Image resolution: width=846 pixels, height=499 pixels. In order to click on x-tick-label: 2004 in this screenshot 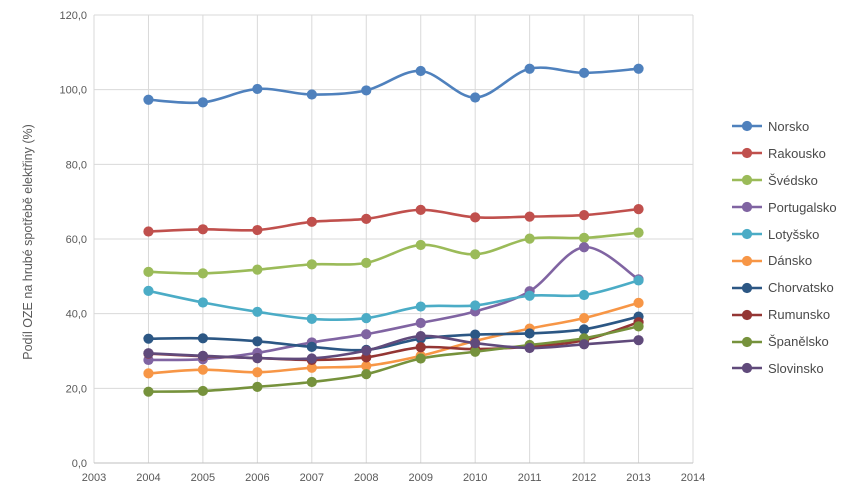, I will do `click(148, 478)`.